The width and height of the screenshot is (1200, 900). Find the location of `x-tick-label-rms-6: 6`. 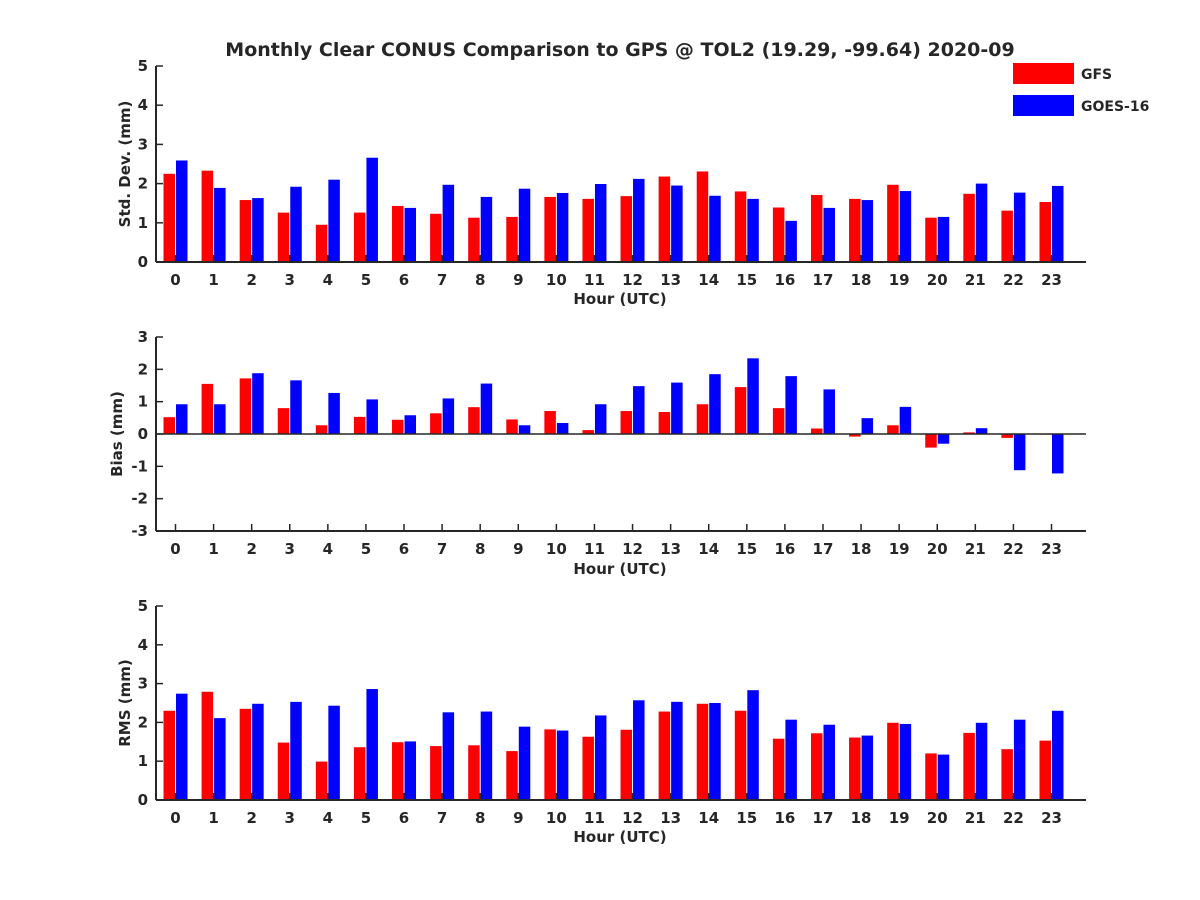

x-tick-label-rms-6: 6 is located at coordinates (404, 818).